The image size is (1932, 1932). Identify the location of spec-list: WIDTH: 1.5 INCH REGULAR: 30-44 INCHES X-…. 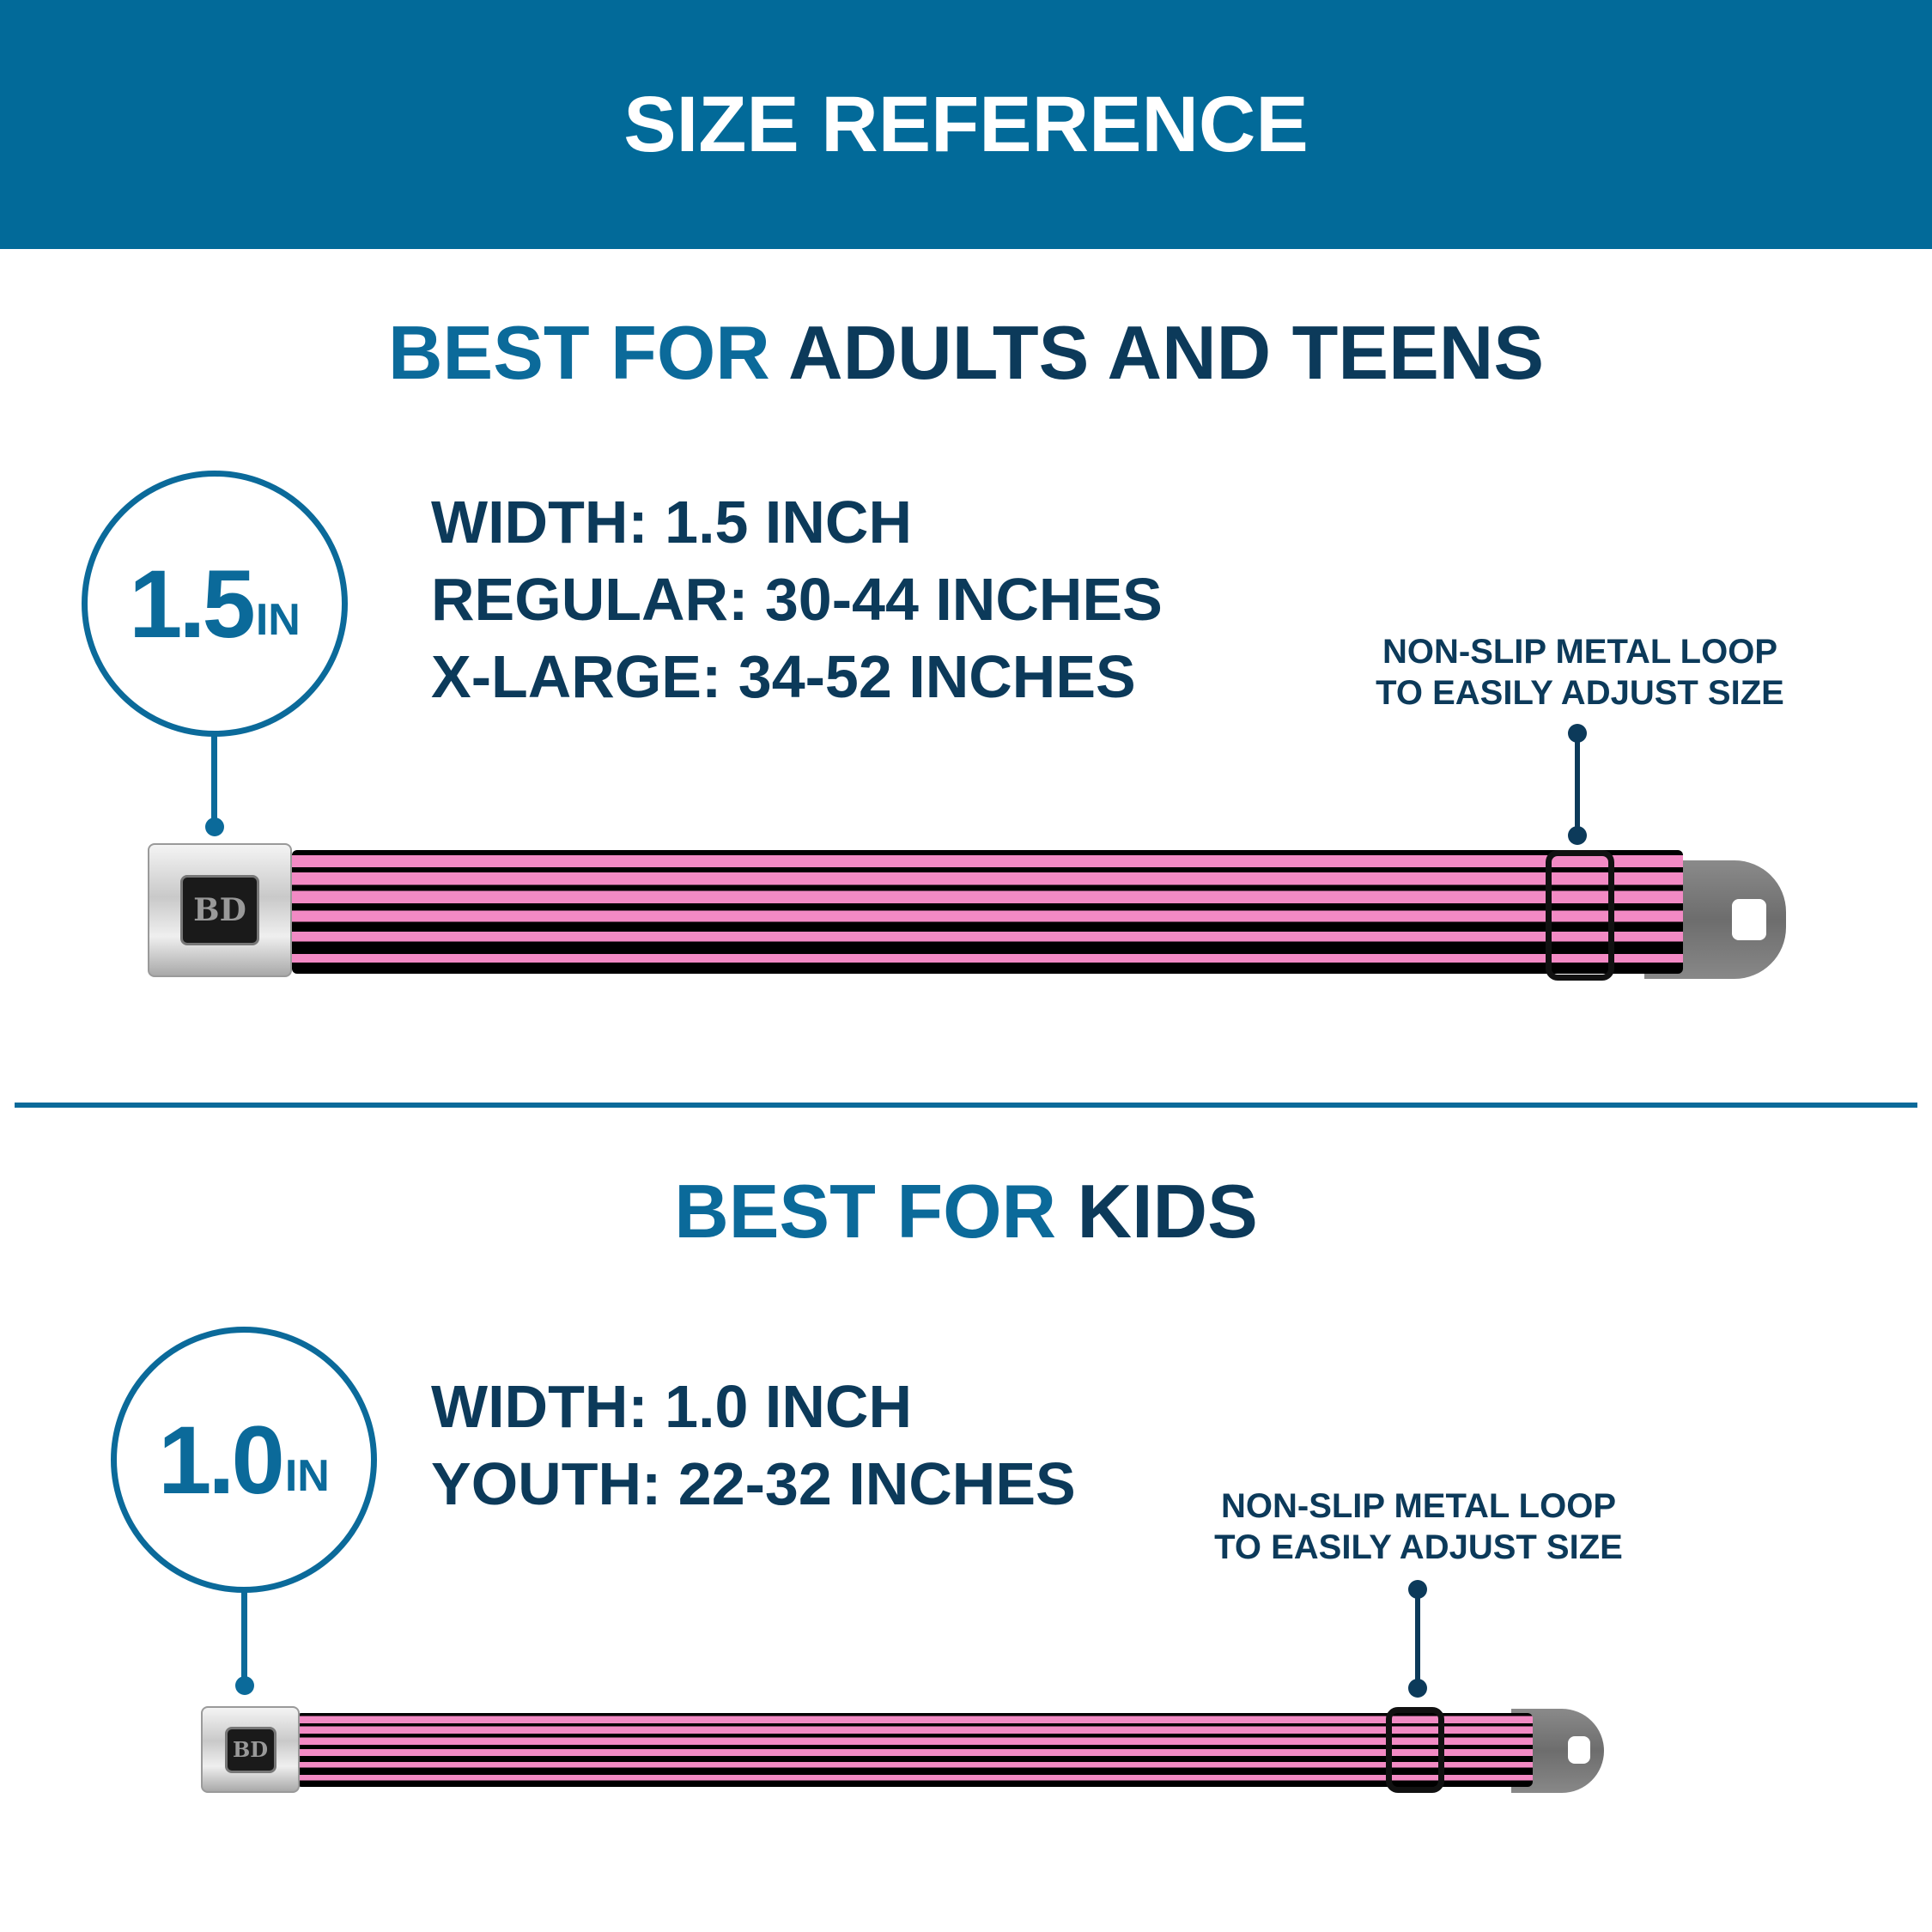
(797, 599).